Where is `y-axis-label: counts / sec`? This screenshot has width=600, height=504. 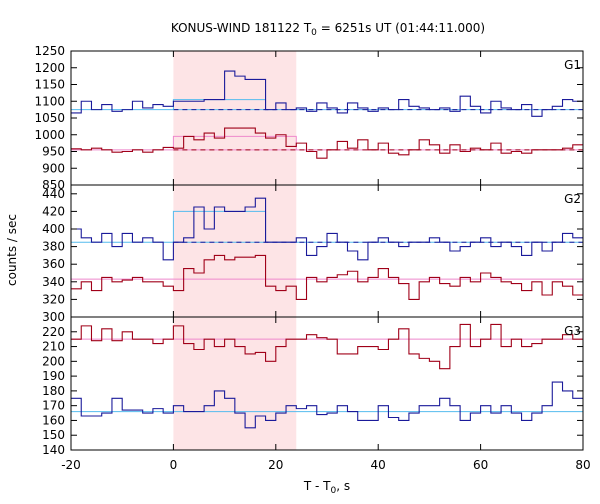 y-axis-label: counts / sec is located at coordinates (12, 250).